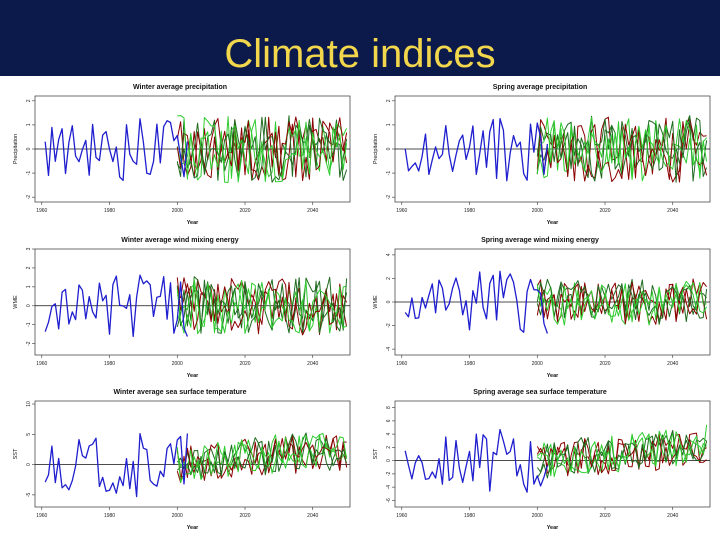  I want to click on chart-svg: -6 -4 -2 0 2 4 6 8 1960 1980 2000 2020 2040 Year SST, so click(542, 465).